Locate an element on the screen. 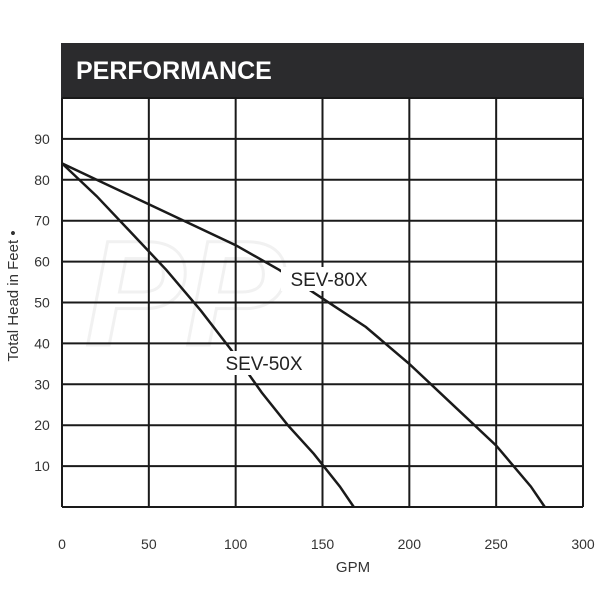  x-axis-label: GPM is located at coordinates (353, 567).